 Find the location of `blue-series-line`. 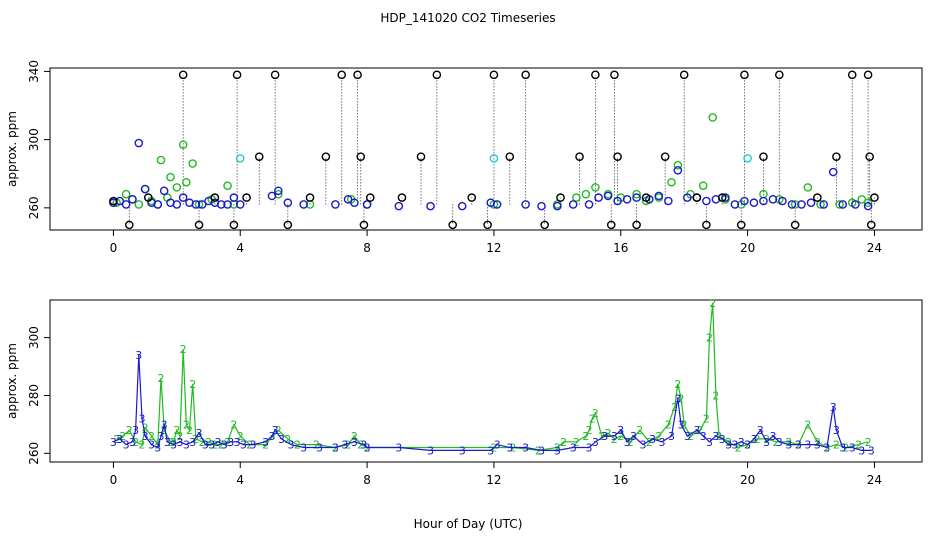

blue-series-line is located at coordinates (492, 402).